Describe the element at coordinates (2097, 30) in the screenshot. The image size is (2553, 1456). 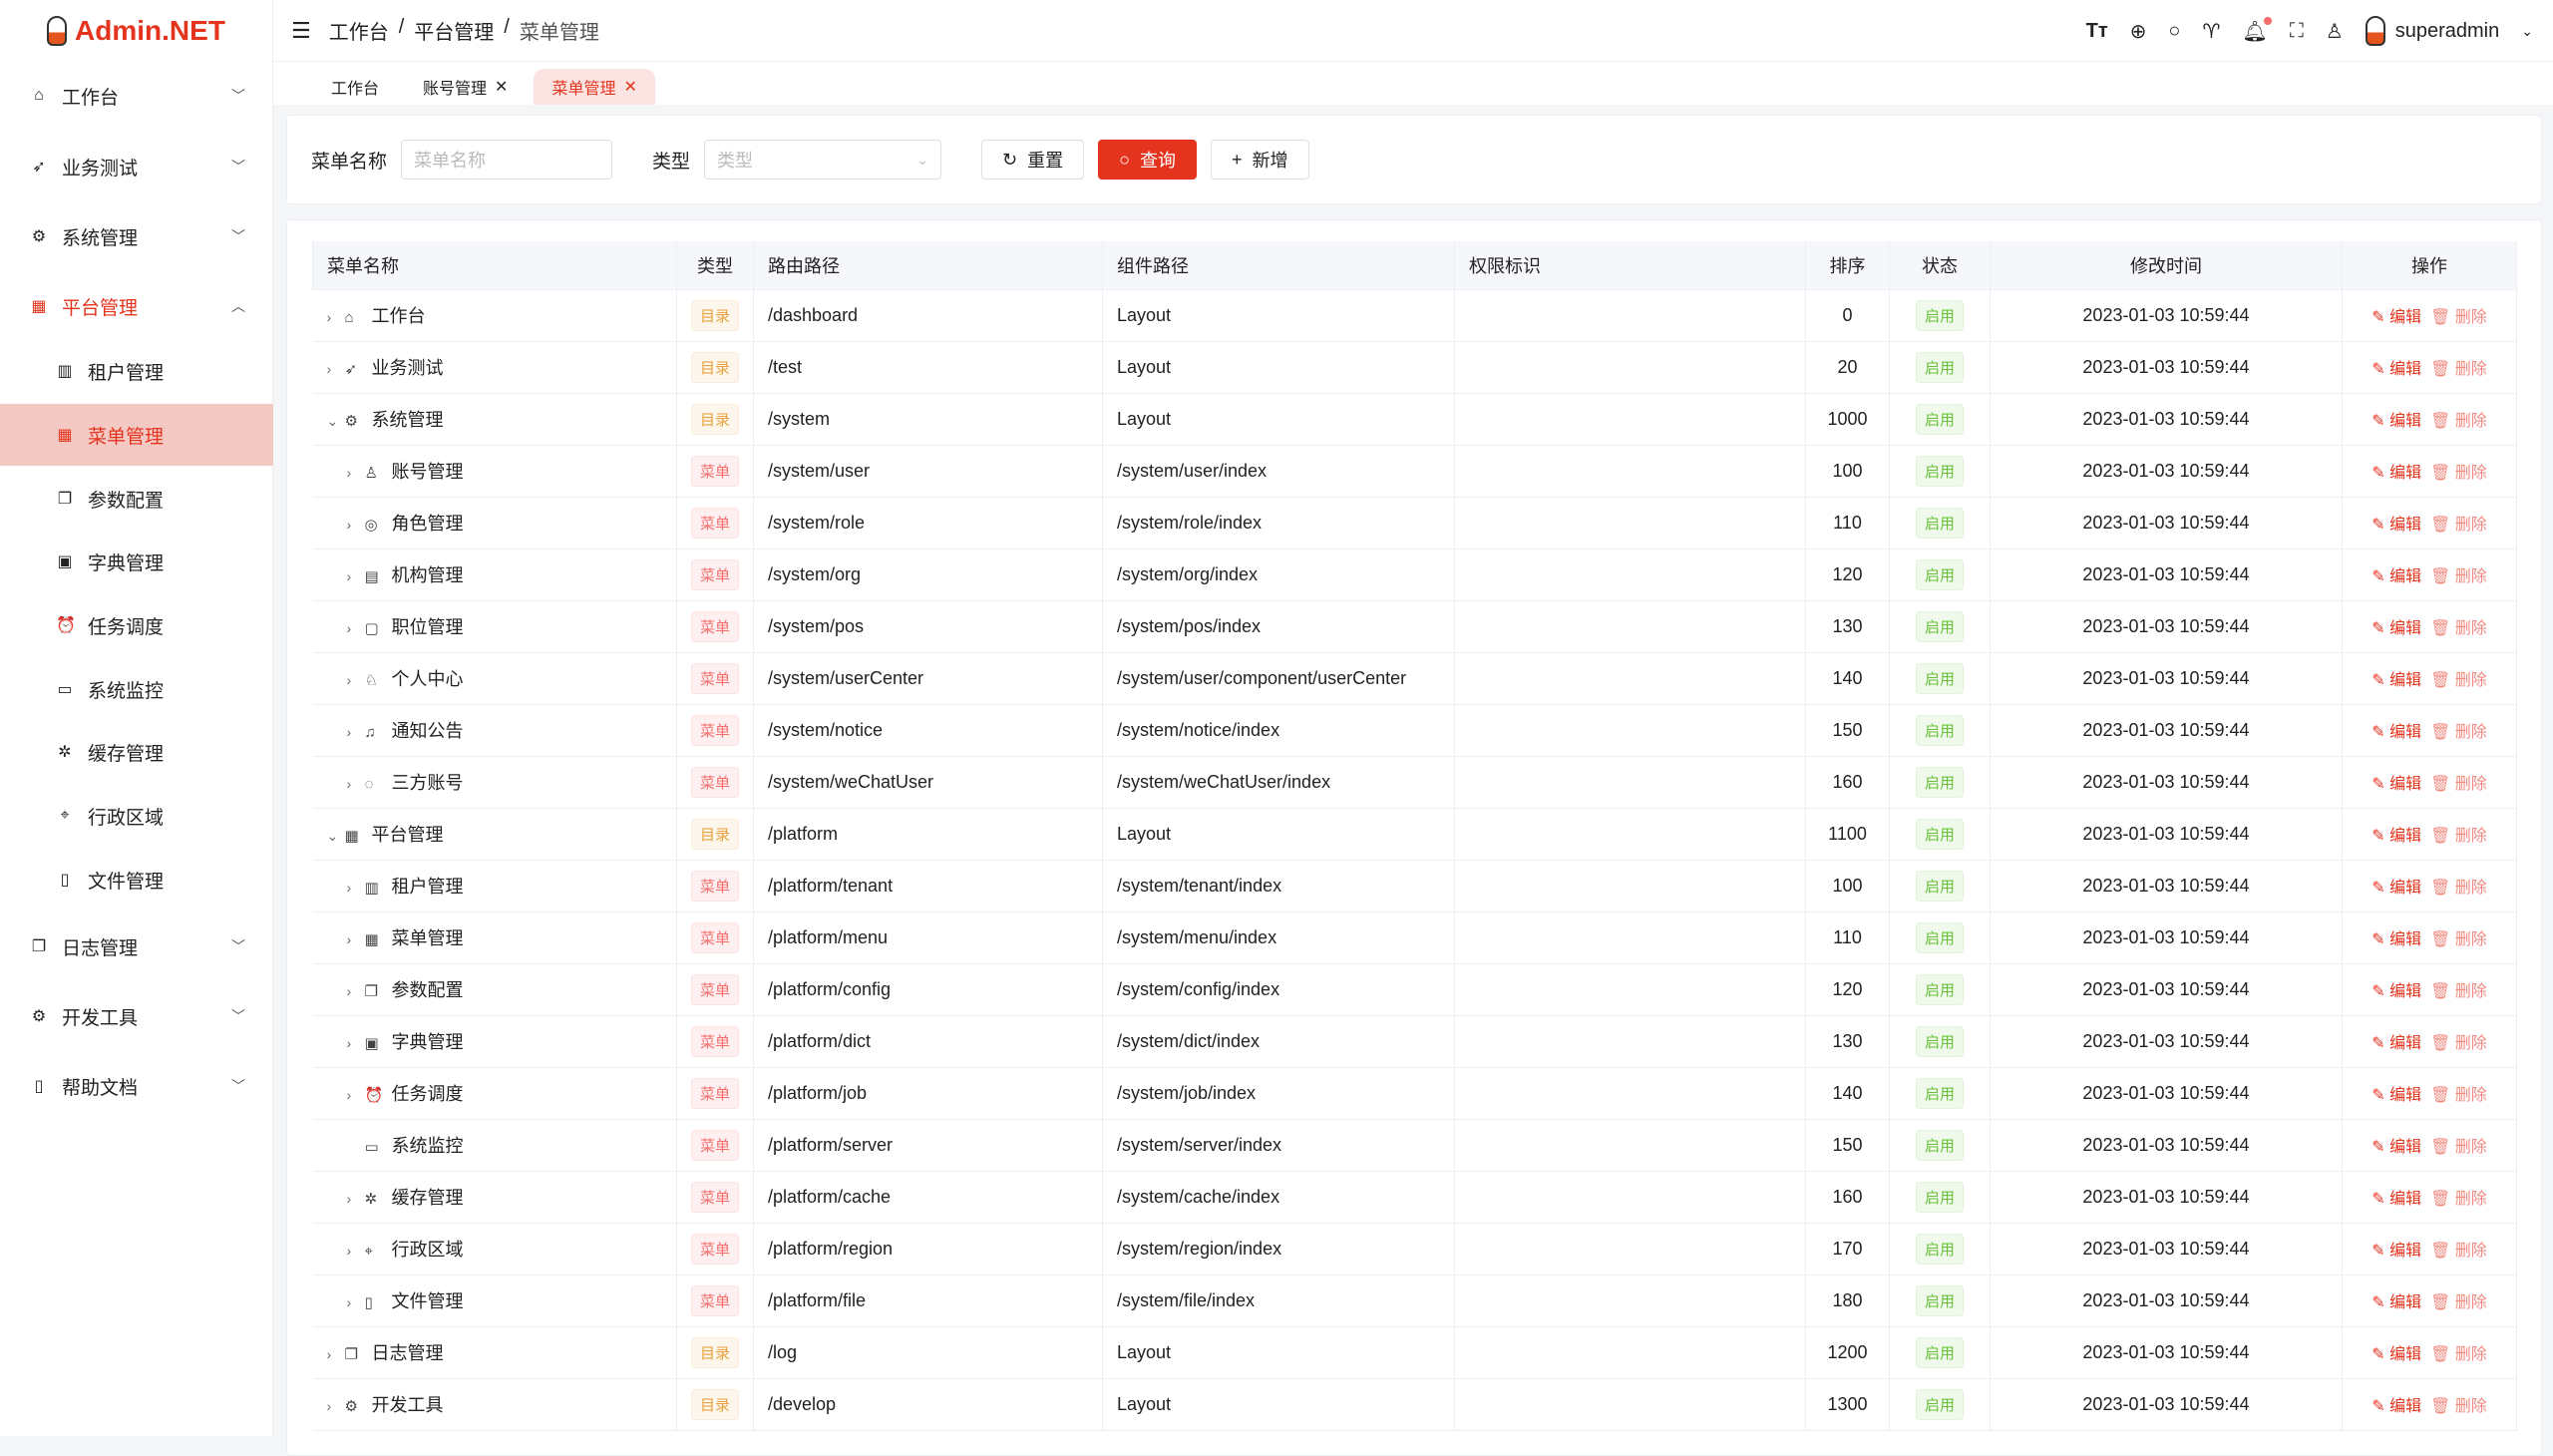
I see `font-size-icon: Tт` at that location.